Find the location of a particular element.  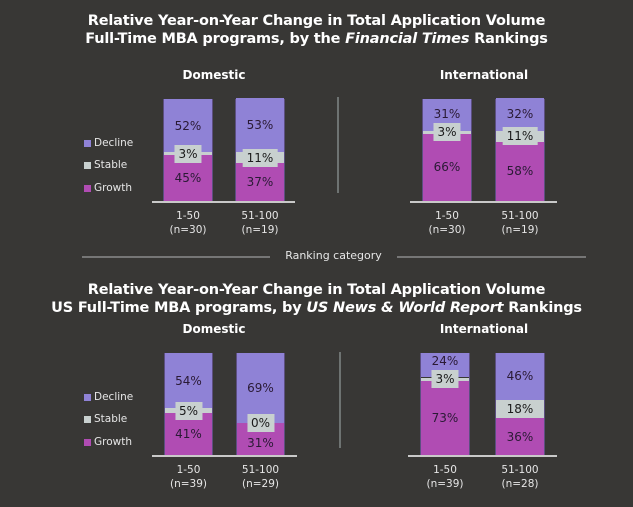

stacked-bar: 45% 3% 52% is located at coordinates (188, 150).